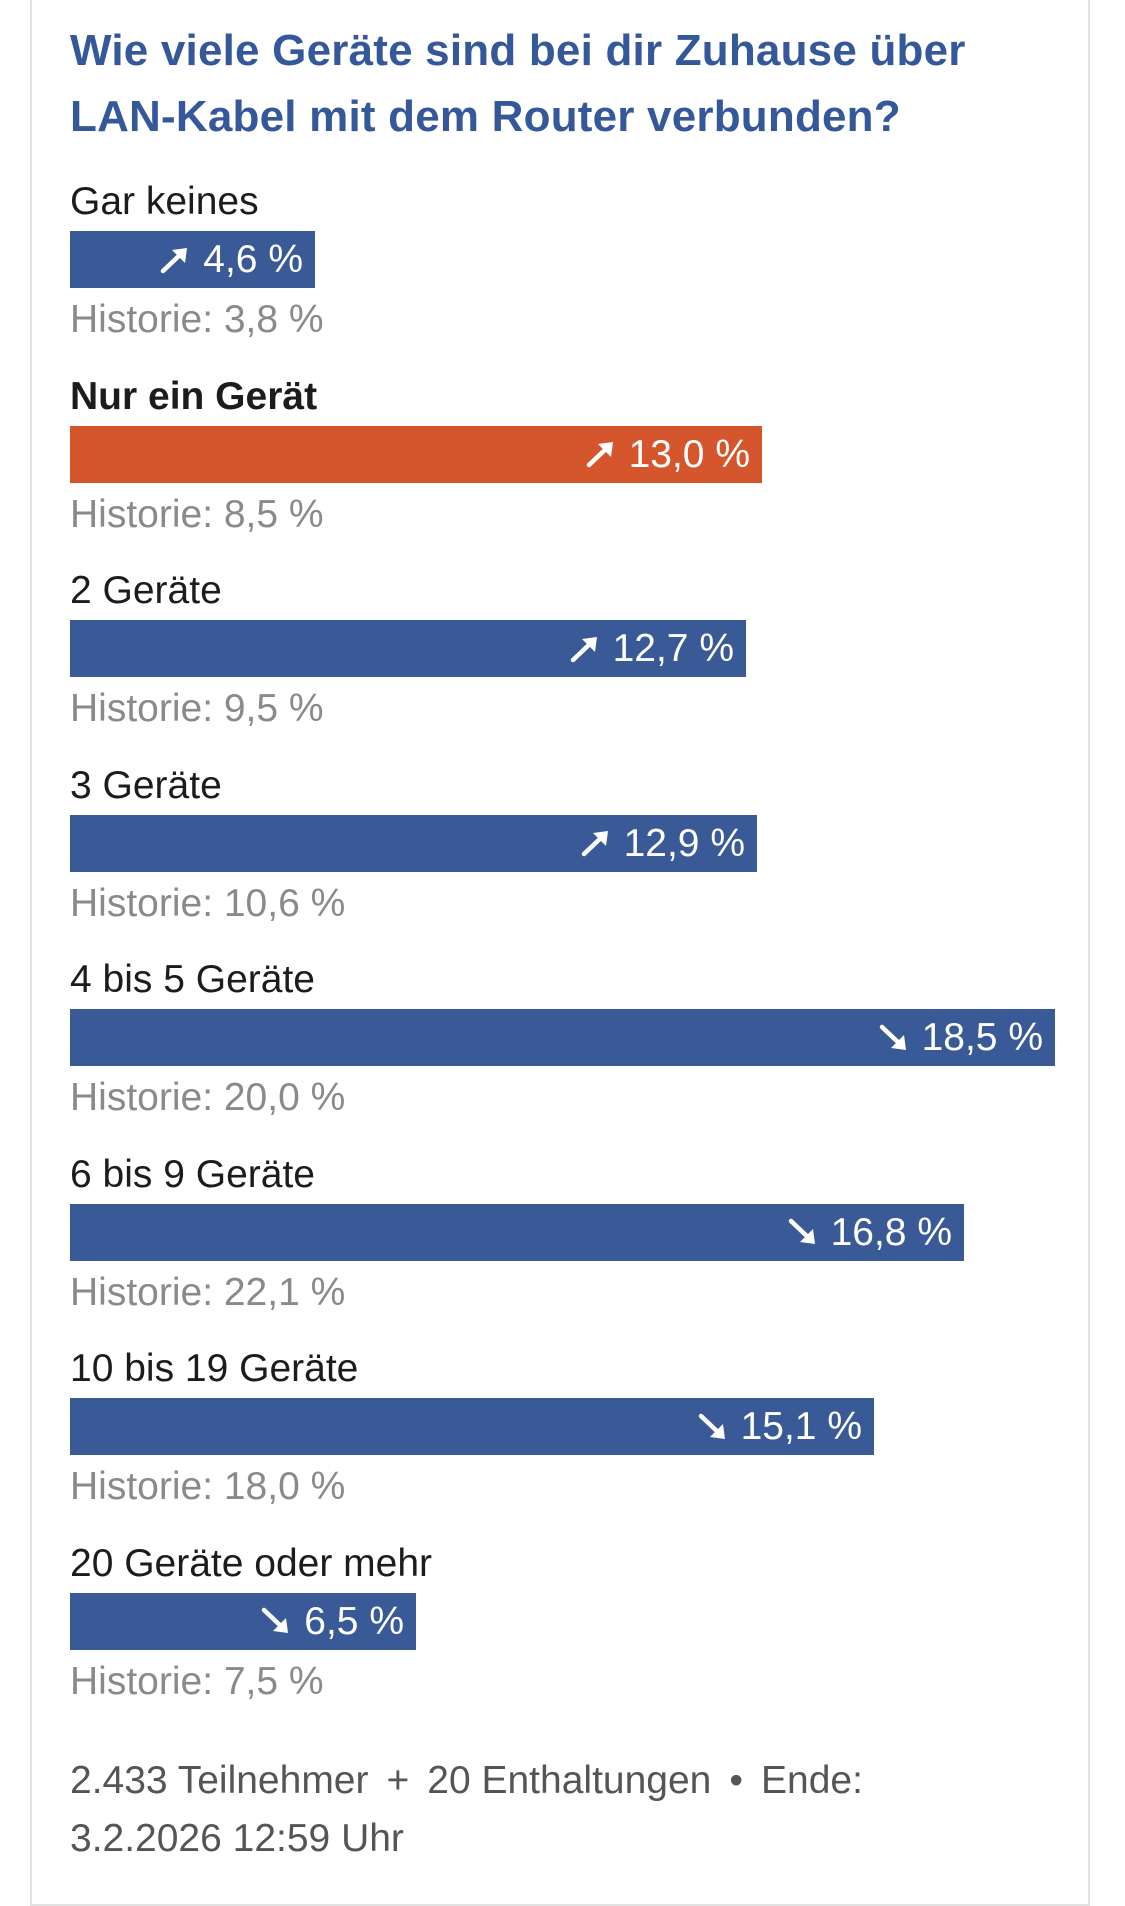  Describe the element at coordinates (214, 1368) in the screenshot. I see `option-label: 10 bis 19 Geräte` at that location.